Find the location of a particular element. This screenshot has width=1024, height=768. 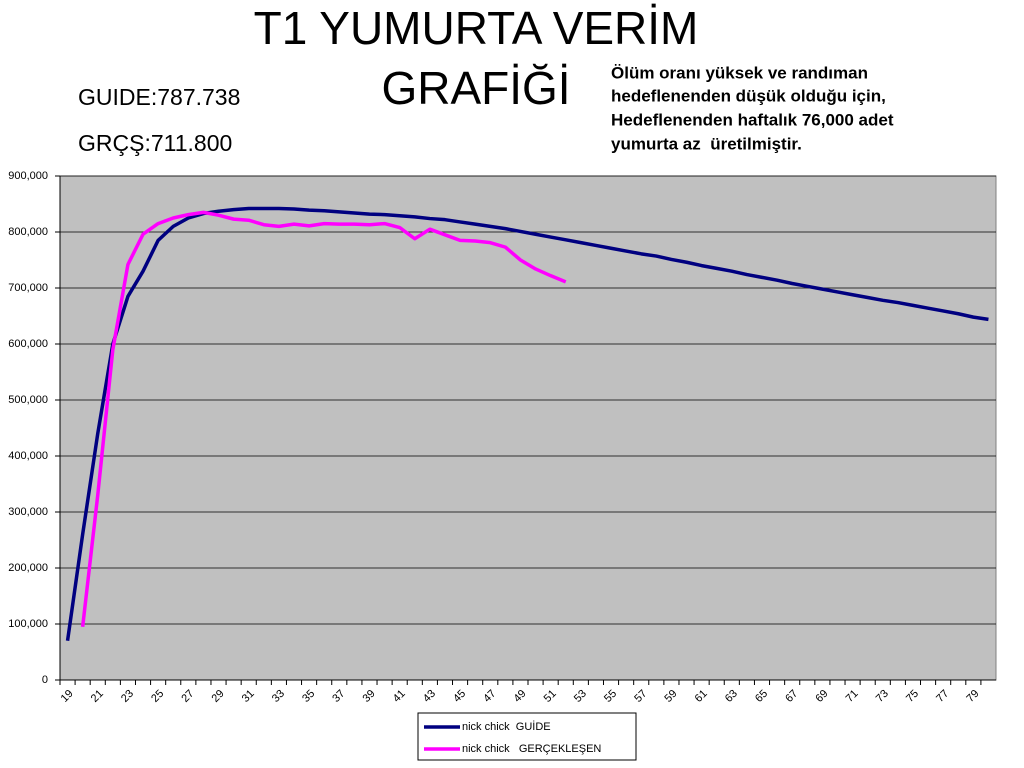

x-tick-label: 19 is located at coordinates (67, 696).